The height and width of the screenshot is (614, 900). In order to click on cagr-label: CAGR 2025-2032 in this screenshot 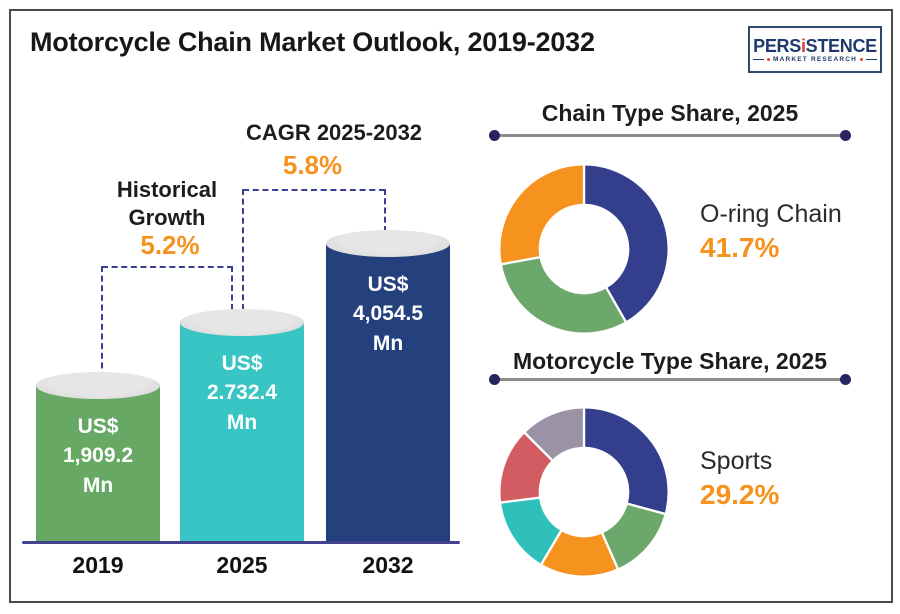, I will do `click(334, 132)`.